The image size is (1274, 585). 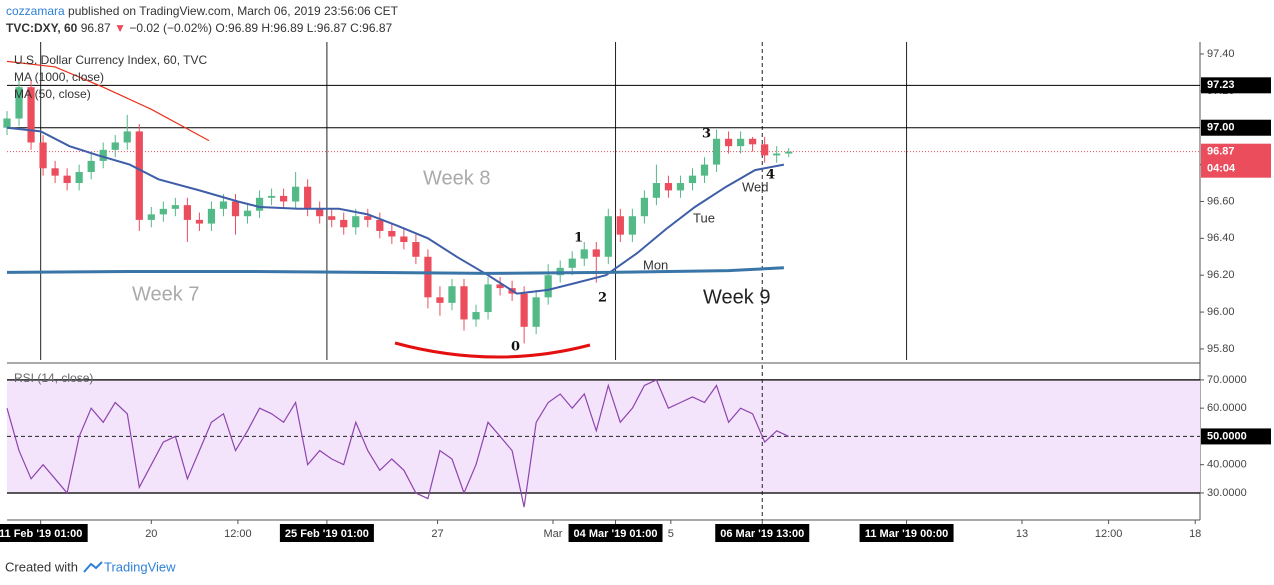 What do you see at coordinates (1221, 312) in the screenshot?
I see `y-tick-label: 96.00` at bounding box center [1221, 312].